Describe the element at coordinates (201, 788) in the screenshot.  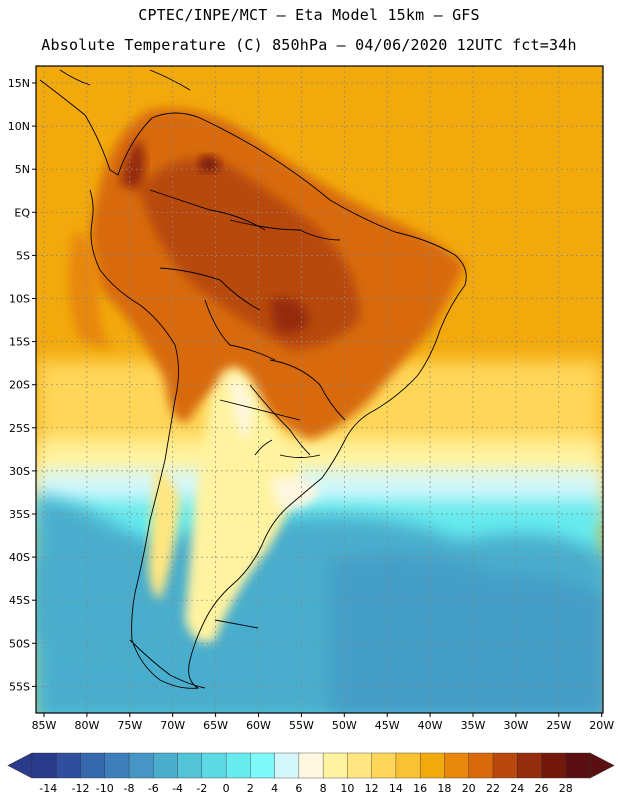
I see `colorbar-tick-label: -2` at that location.